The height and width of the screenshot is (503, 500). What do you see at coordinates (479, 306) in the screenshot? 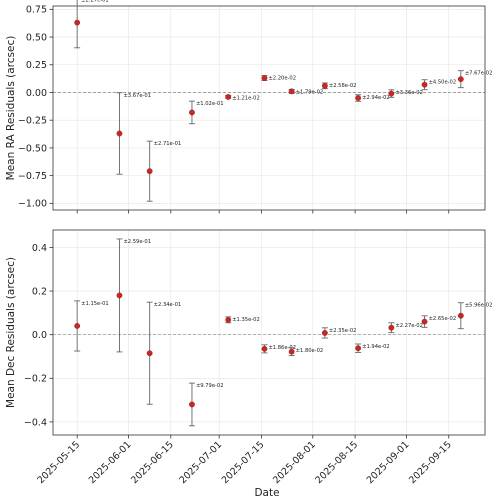
I see `error-annotation: ±5.96e-02` at bounding box center [479, 306].